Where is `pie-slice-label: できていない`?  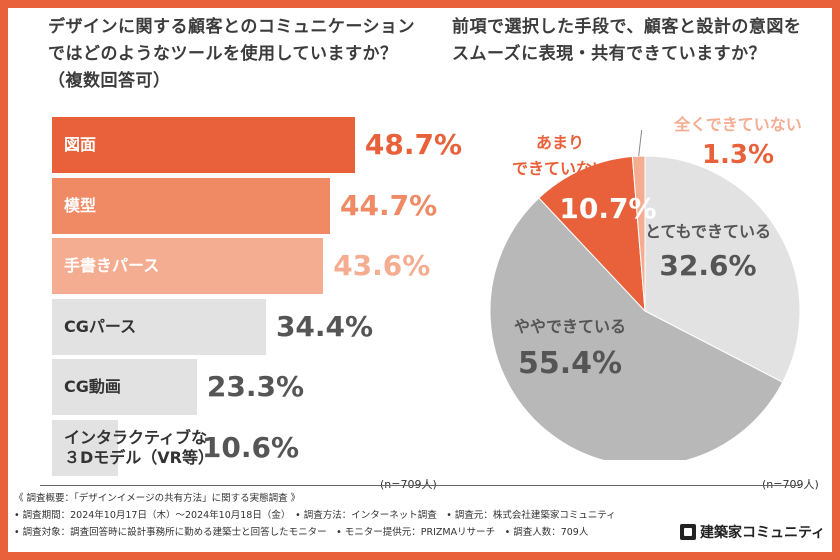
pie-slice-label: できていない is located at coordinates (560, 168).